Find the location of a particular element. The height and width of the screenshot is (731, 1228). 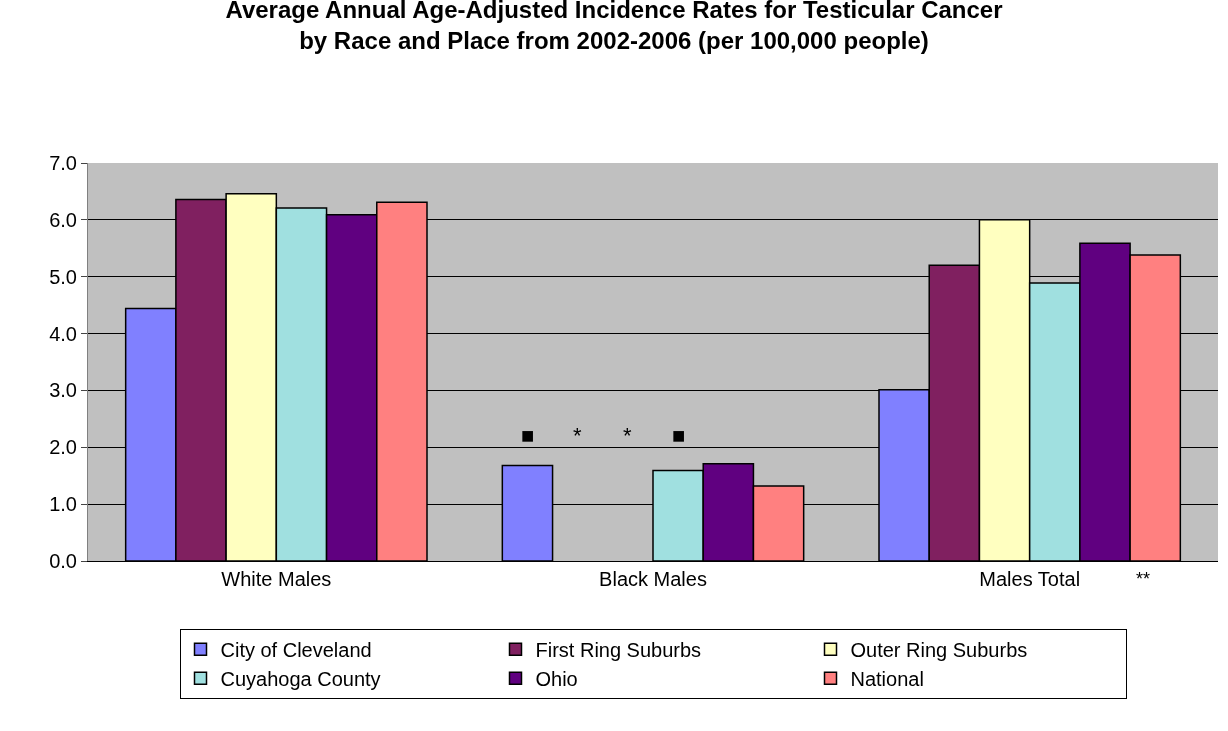

y-tick-label: 6.0 is located at coordinates (63, 219).